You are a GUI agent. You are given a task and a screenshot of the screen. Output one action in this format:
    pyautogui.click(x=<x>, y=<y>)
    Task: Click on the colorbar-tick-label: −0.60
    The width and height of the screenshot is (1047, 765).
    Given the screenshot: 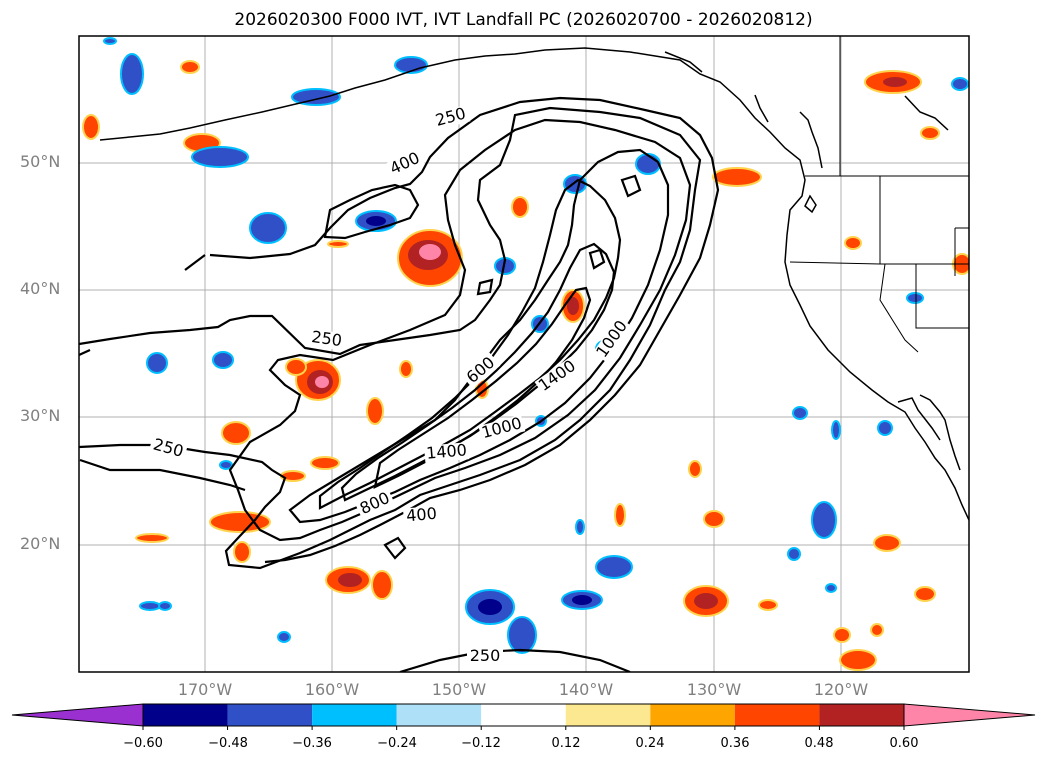 What is the action you would take?
    pyautogui.click(x=143, y=743)
    